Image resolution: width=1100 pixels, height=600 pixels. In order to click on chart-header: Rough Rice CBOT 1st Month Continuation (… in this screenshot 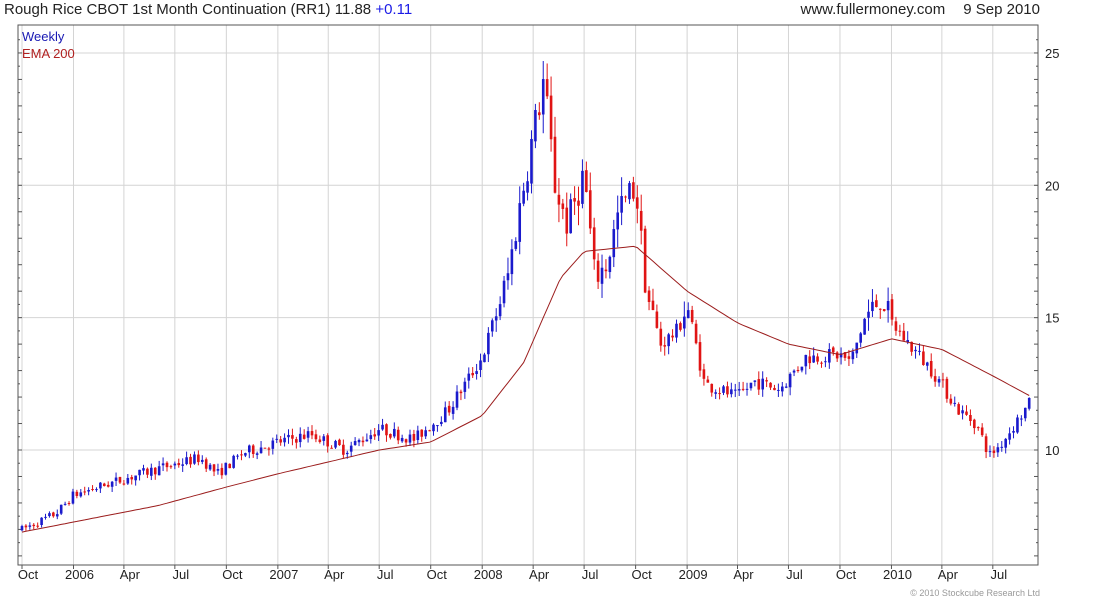, I will do `click(550, 12)`.